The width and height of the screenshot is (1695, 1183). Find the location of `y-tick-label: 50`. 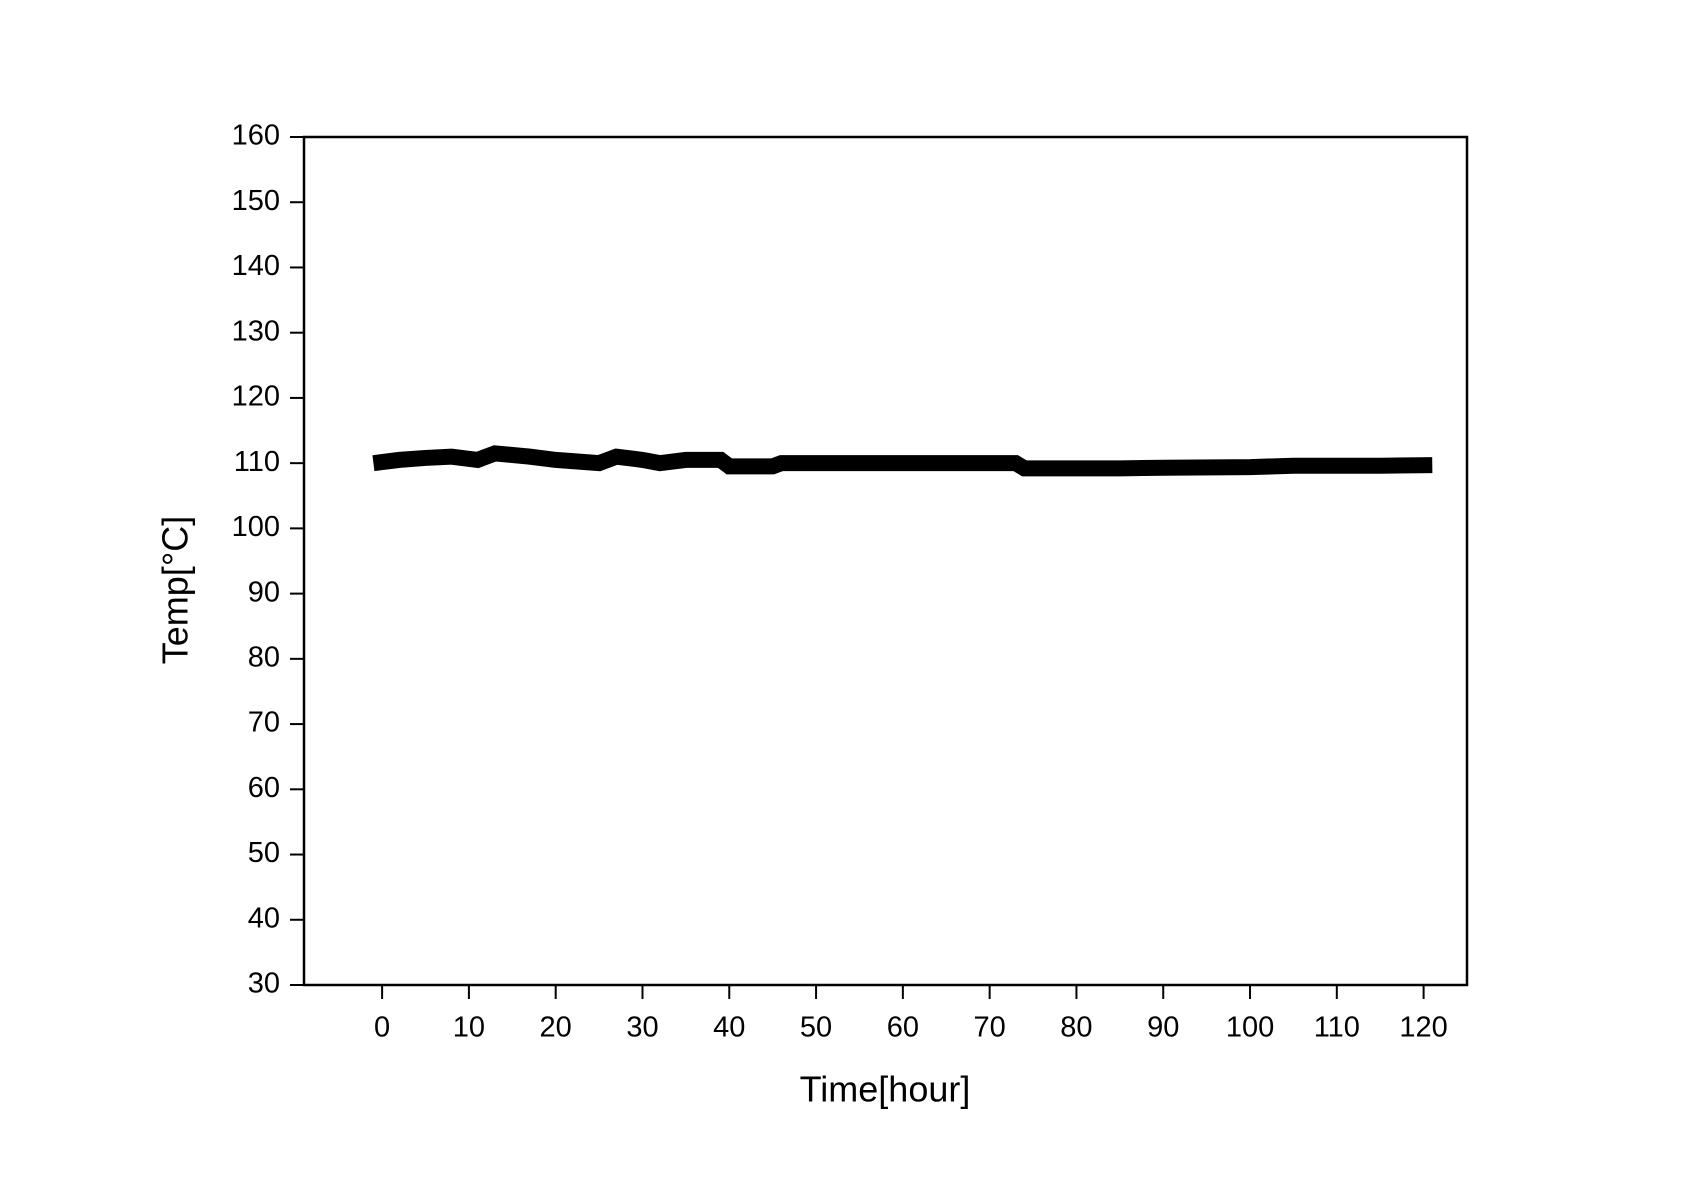

y-tick-label: 50 is located at coordinates (264, 853).